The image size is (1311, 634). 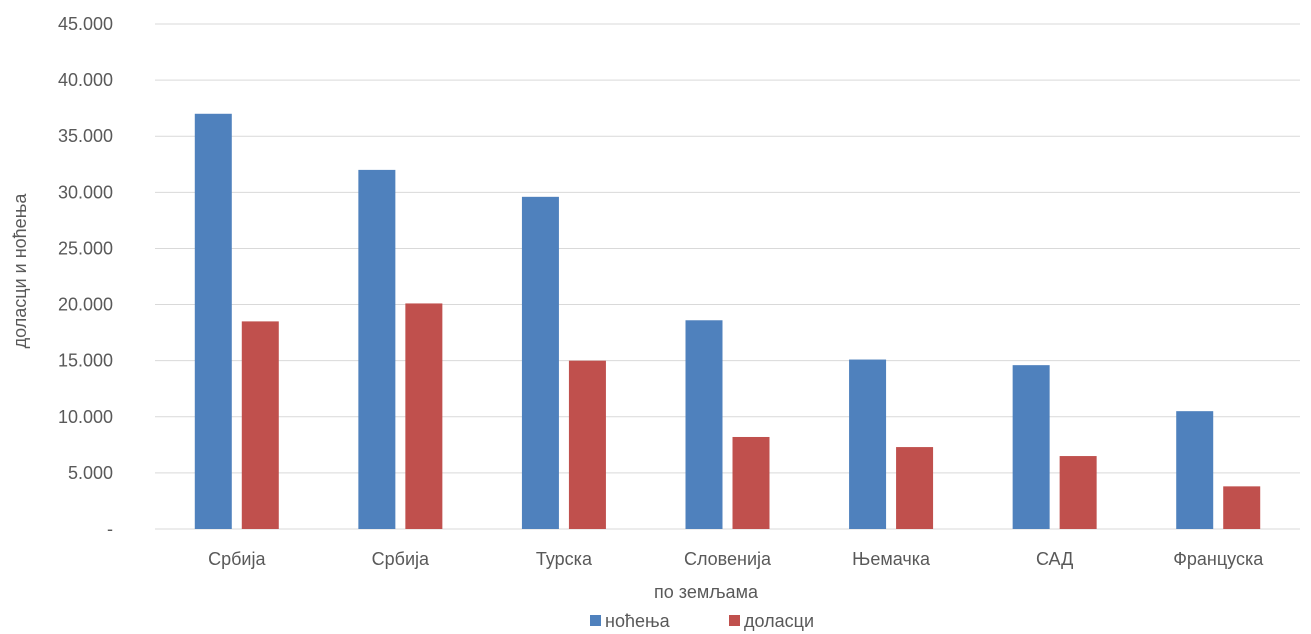 I want to click on x-tick-label: Њемачка, so click(x=891, y=559).